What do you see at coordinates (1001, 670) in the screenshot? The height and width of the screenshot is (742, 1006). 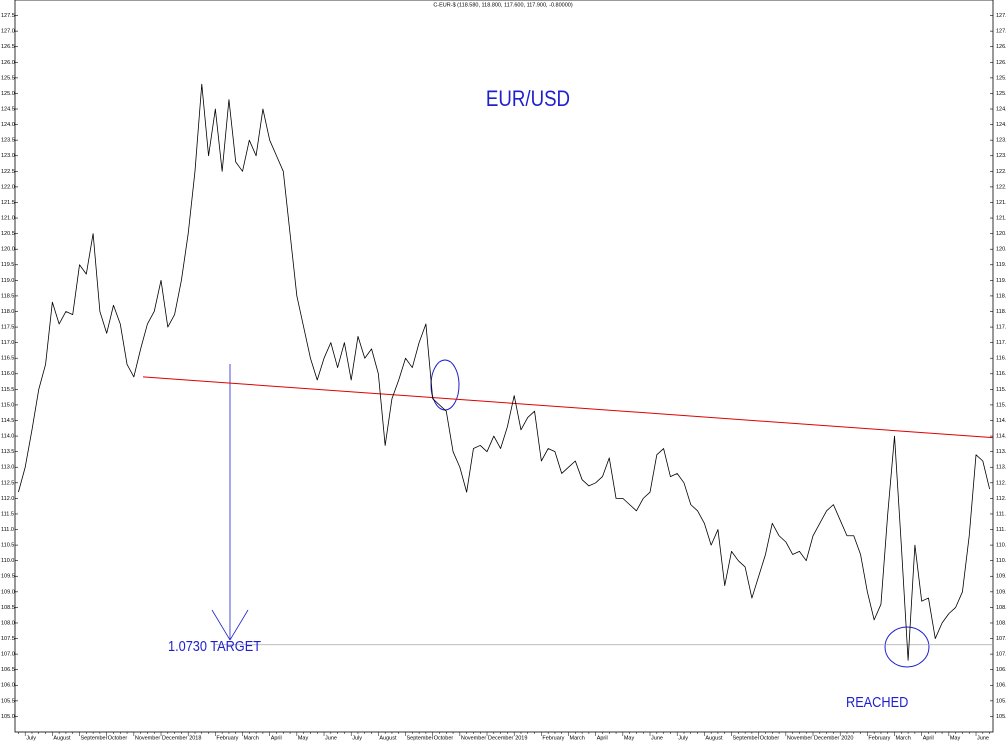 I see `y-tick-label: 106.5` at bounding box center [1001, 670].